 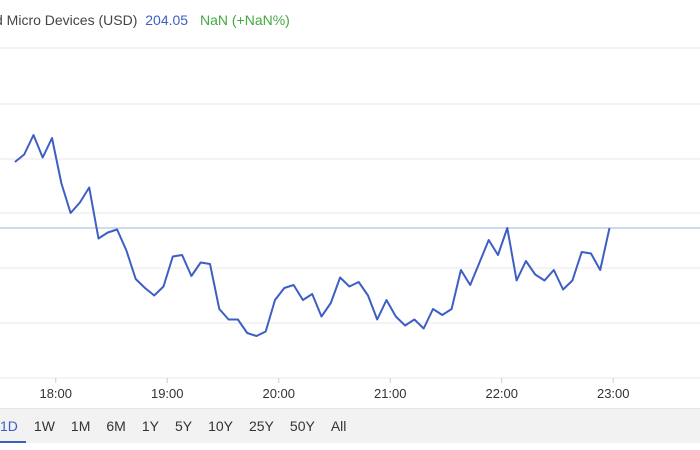 What do you see at coordinates (302, 426) in the screenshot?
I see `range-button-50y: 50Y` at bounding box center [302, 426].